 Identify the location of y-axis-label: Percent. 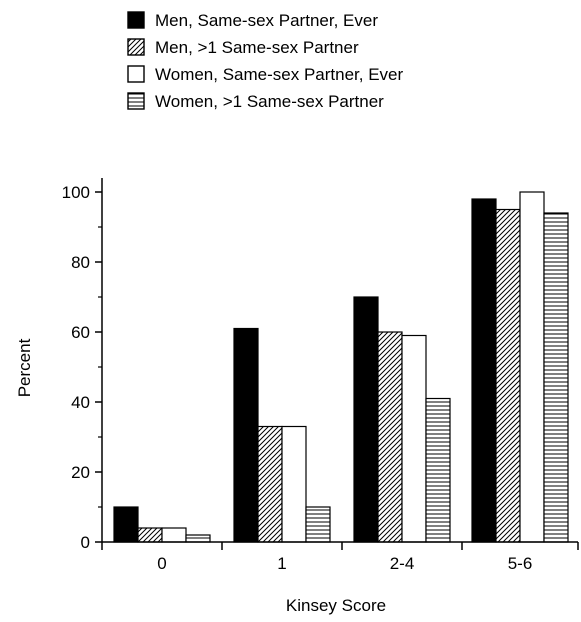
(24, 367).